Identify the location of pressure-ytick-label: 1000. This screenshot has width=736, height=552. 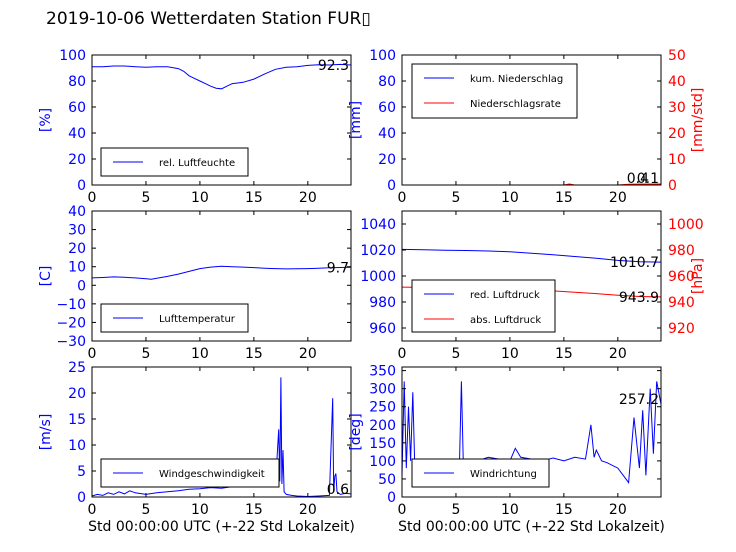
(378, 277).